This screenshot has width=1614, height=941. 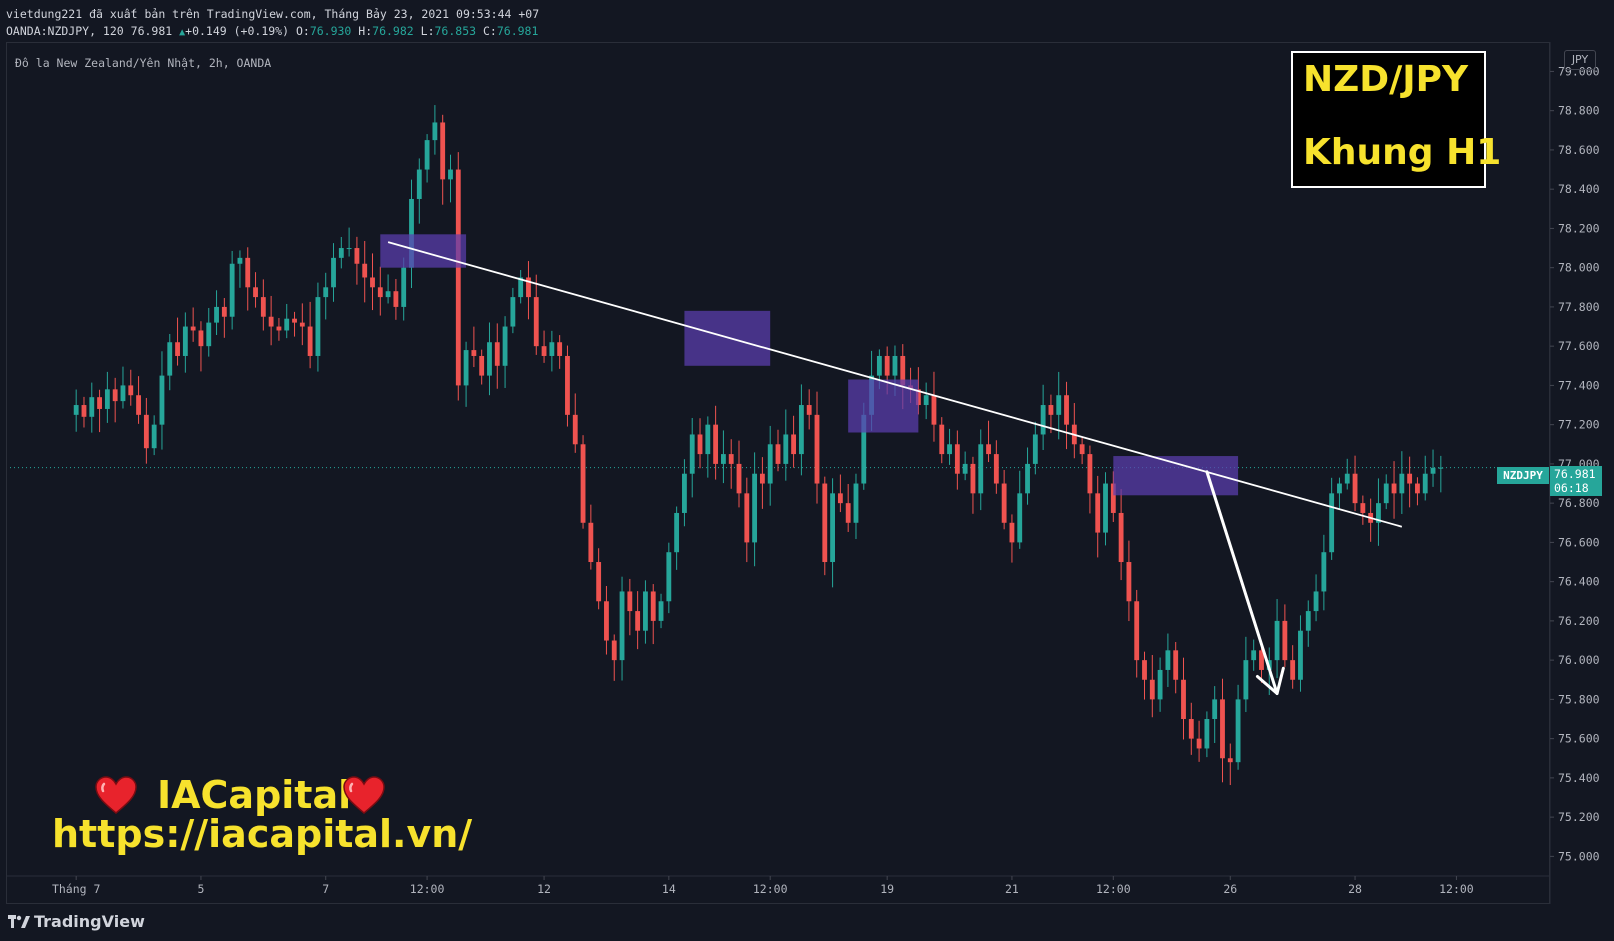 I want to click on time-tick-label: Tháng 7, so click(x=76, y=889).